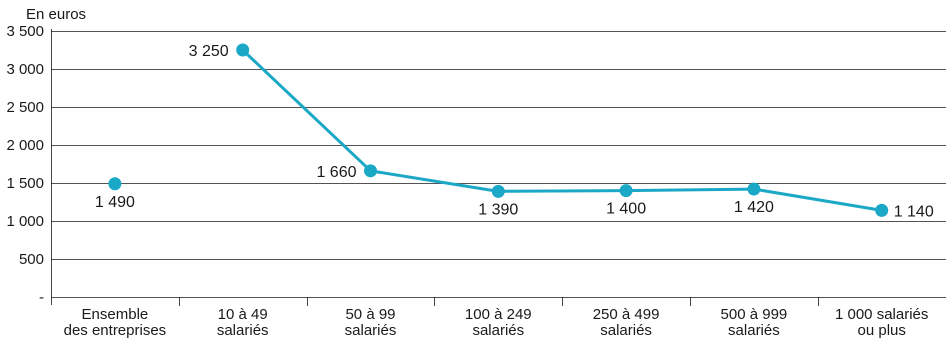 The height and width of the screenshot is (345, 947). Describe the element at coordinates (914, 211) in the screenshot. I see `data-label: 1 140` at that location.